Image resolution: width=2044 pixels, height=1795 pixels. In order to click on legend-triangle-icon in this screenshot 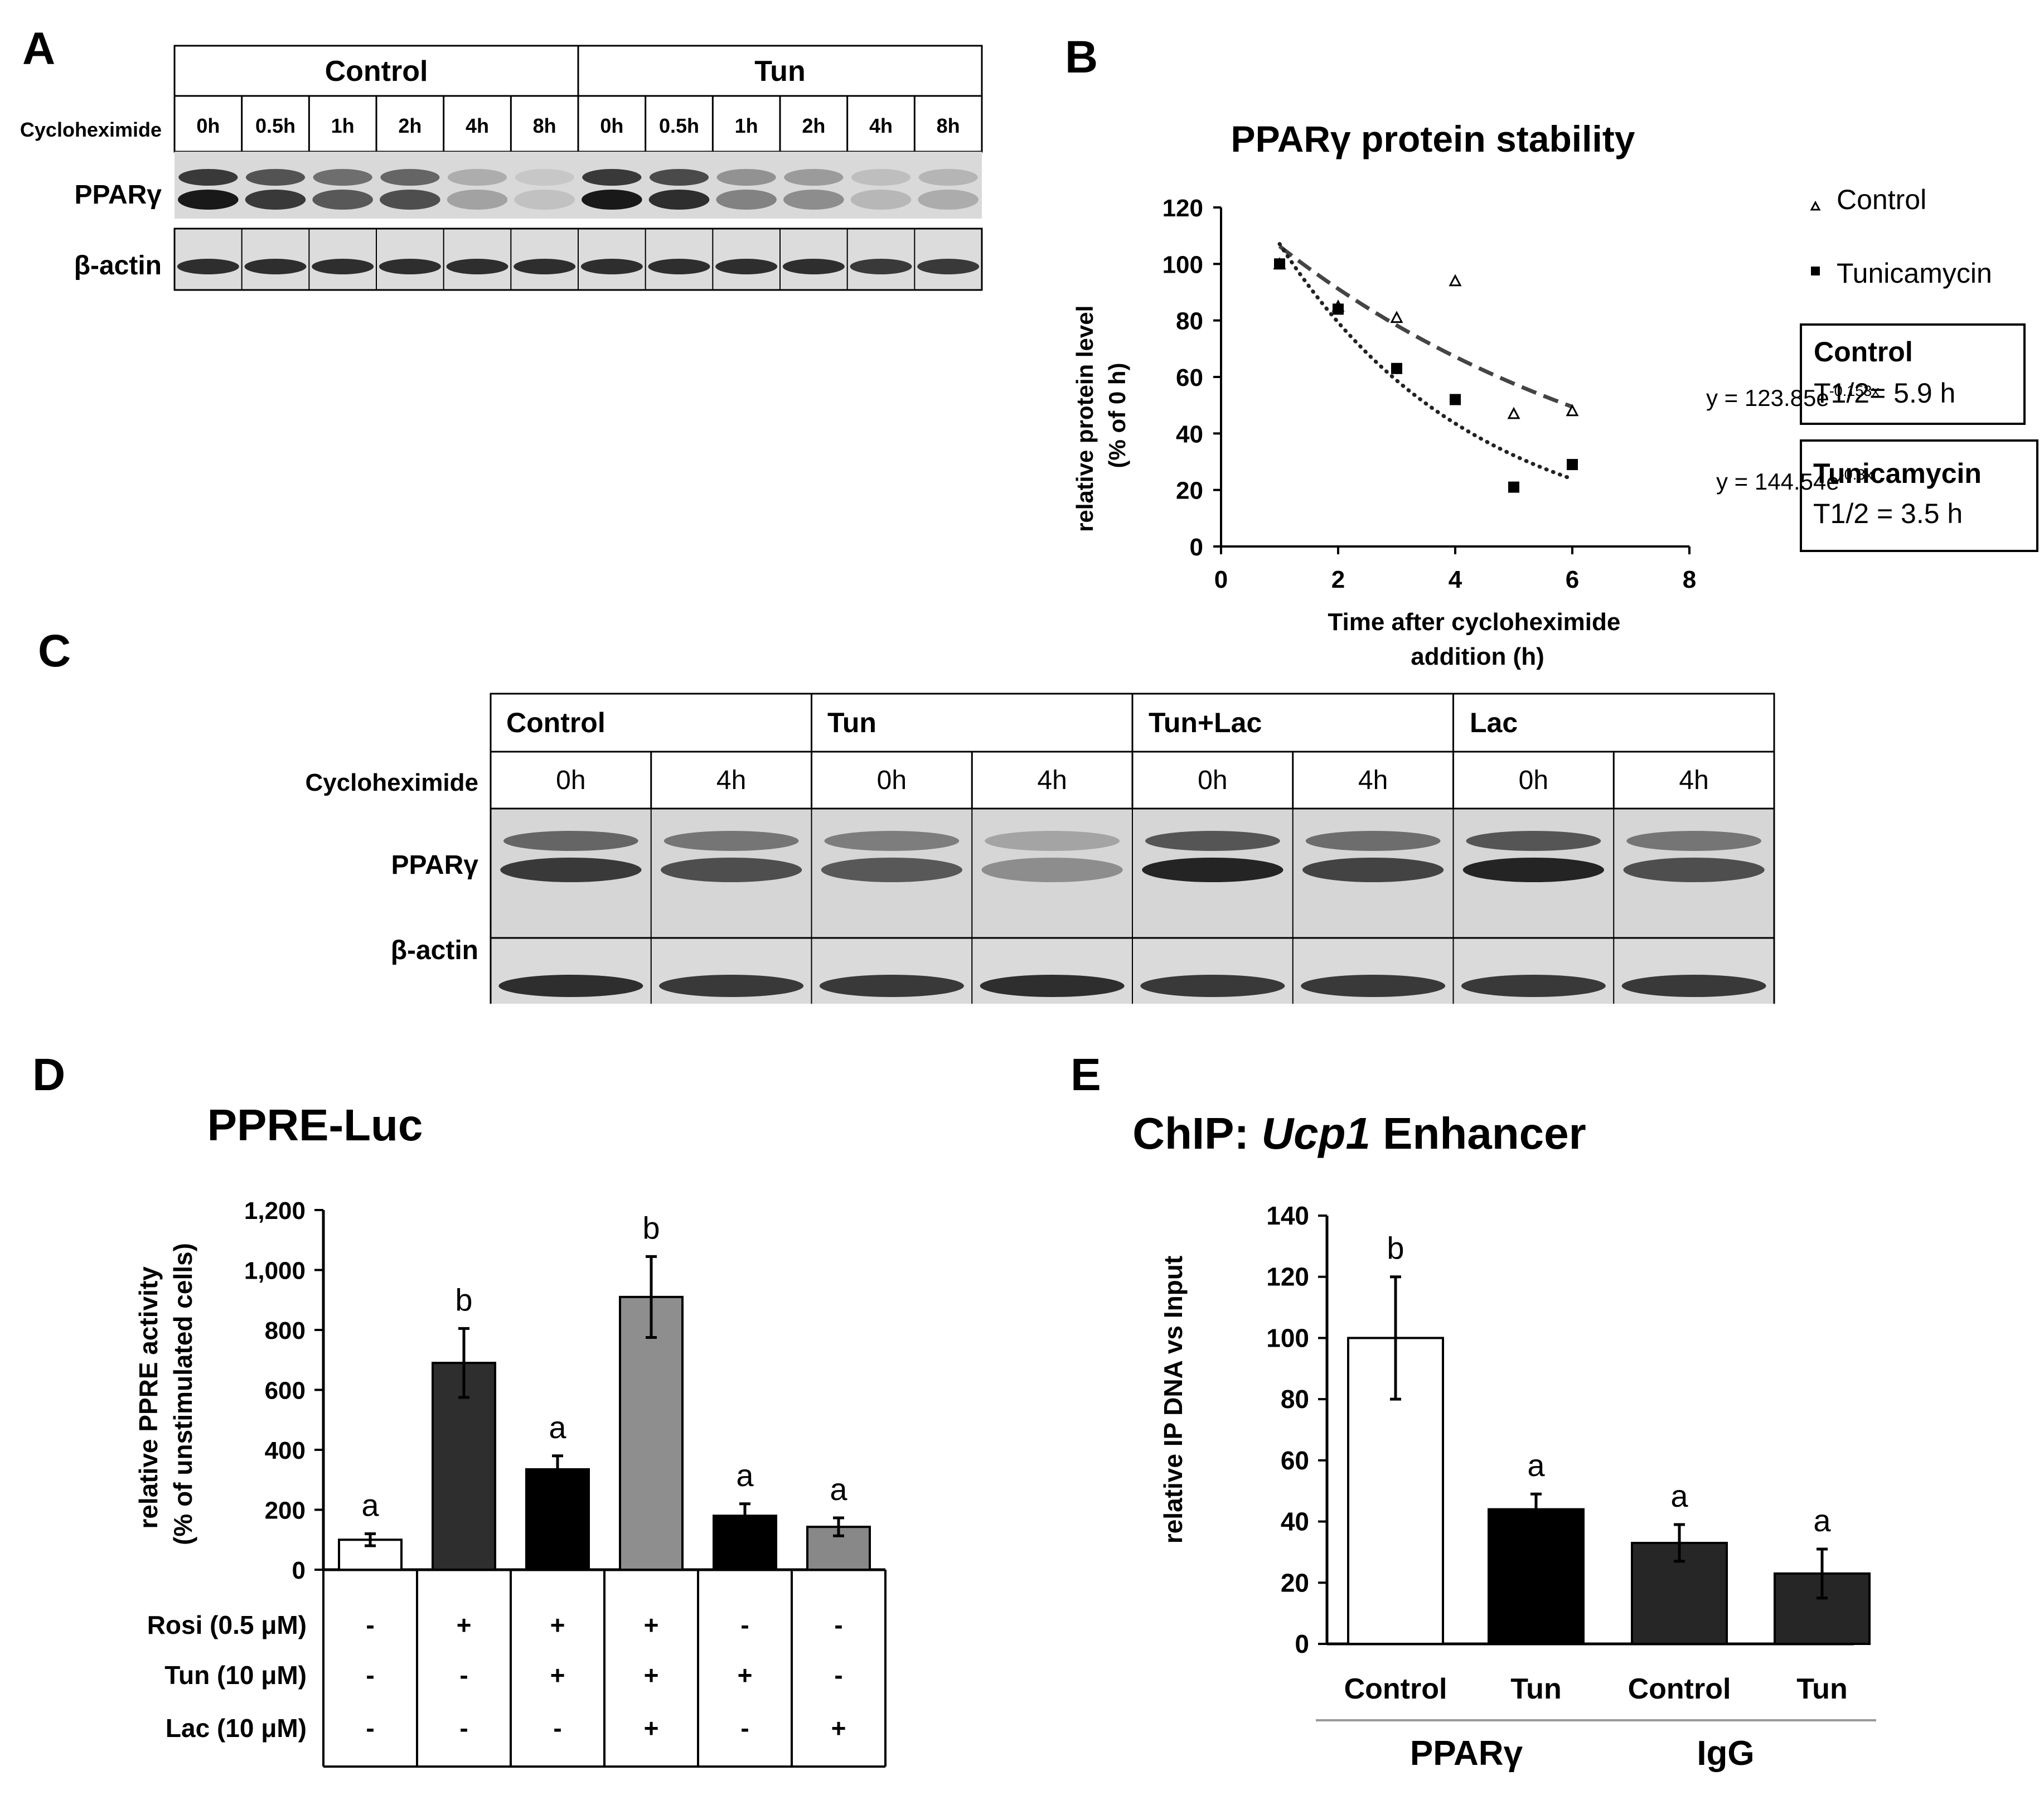, I will do `click(1816, 205)`.